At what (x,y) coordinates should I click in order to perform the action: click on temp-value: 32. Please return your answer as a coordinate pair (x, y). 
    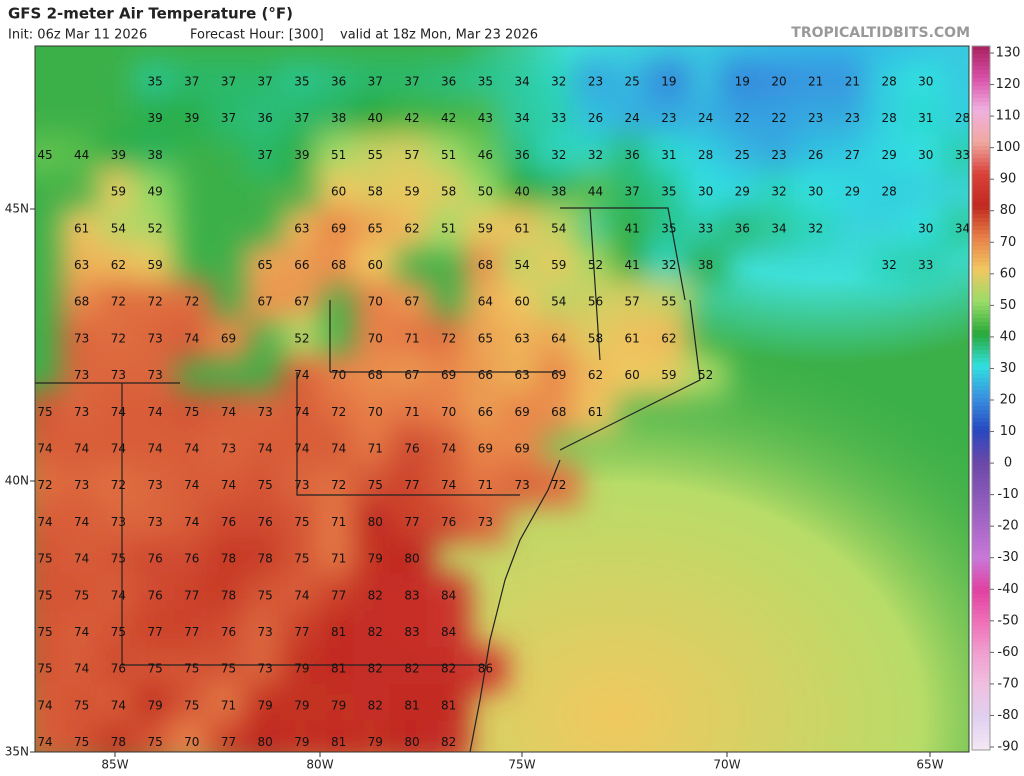
    Looking at the image, I should click on (595, 155).